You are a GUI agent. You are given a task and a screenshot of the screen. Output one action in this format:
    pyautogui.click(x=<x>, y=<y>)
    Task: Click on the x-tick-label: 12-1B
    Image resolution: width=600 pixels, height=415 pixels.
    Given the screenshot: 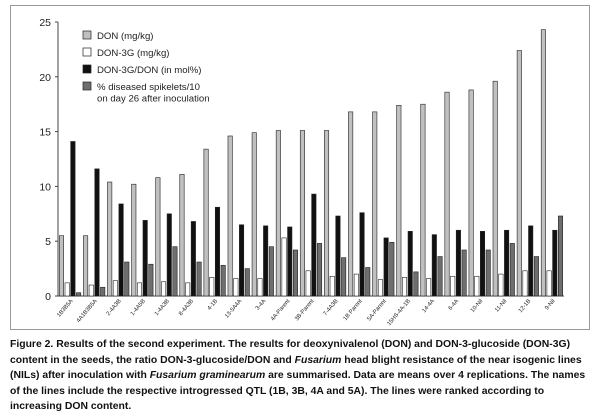 What is the action you would take?
    pyautogui.click(x=525, y=306)
    